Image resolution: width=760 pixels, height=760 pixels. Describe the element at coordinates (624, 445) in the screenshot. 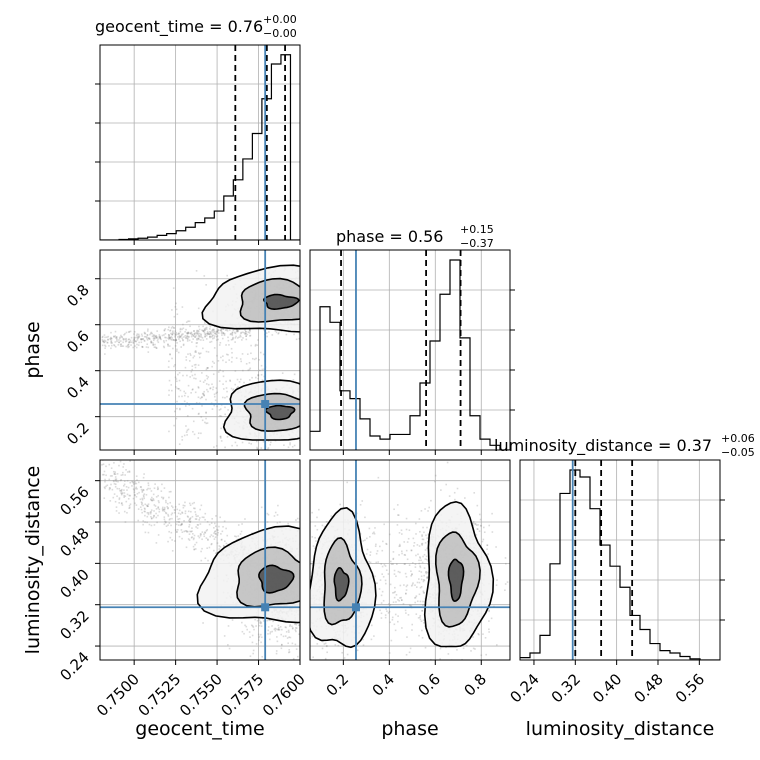

I see `title-luminosity-distance: luminosity_distance = 0.37 +0.06 −0.05` at that location.